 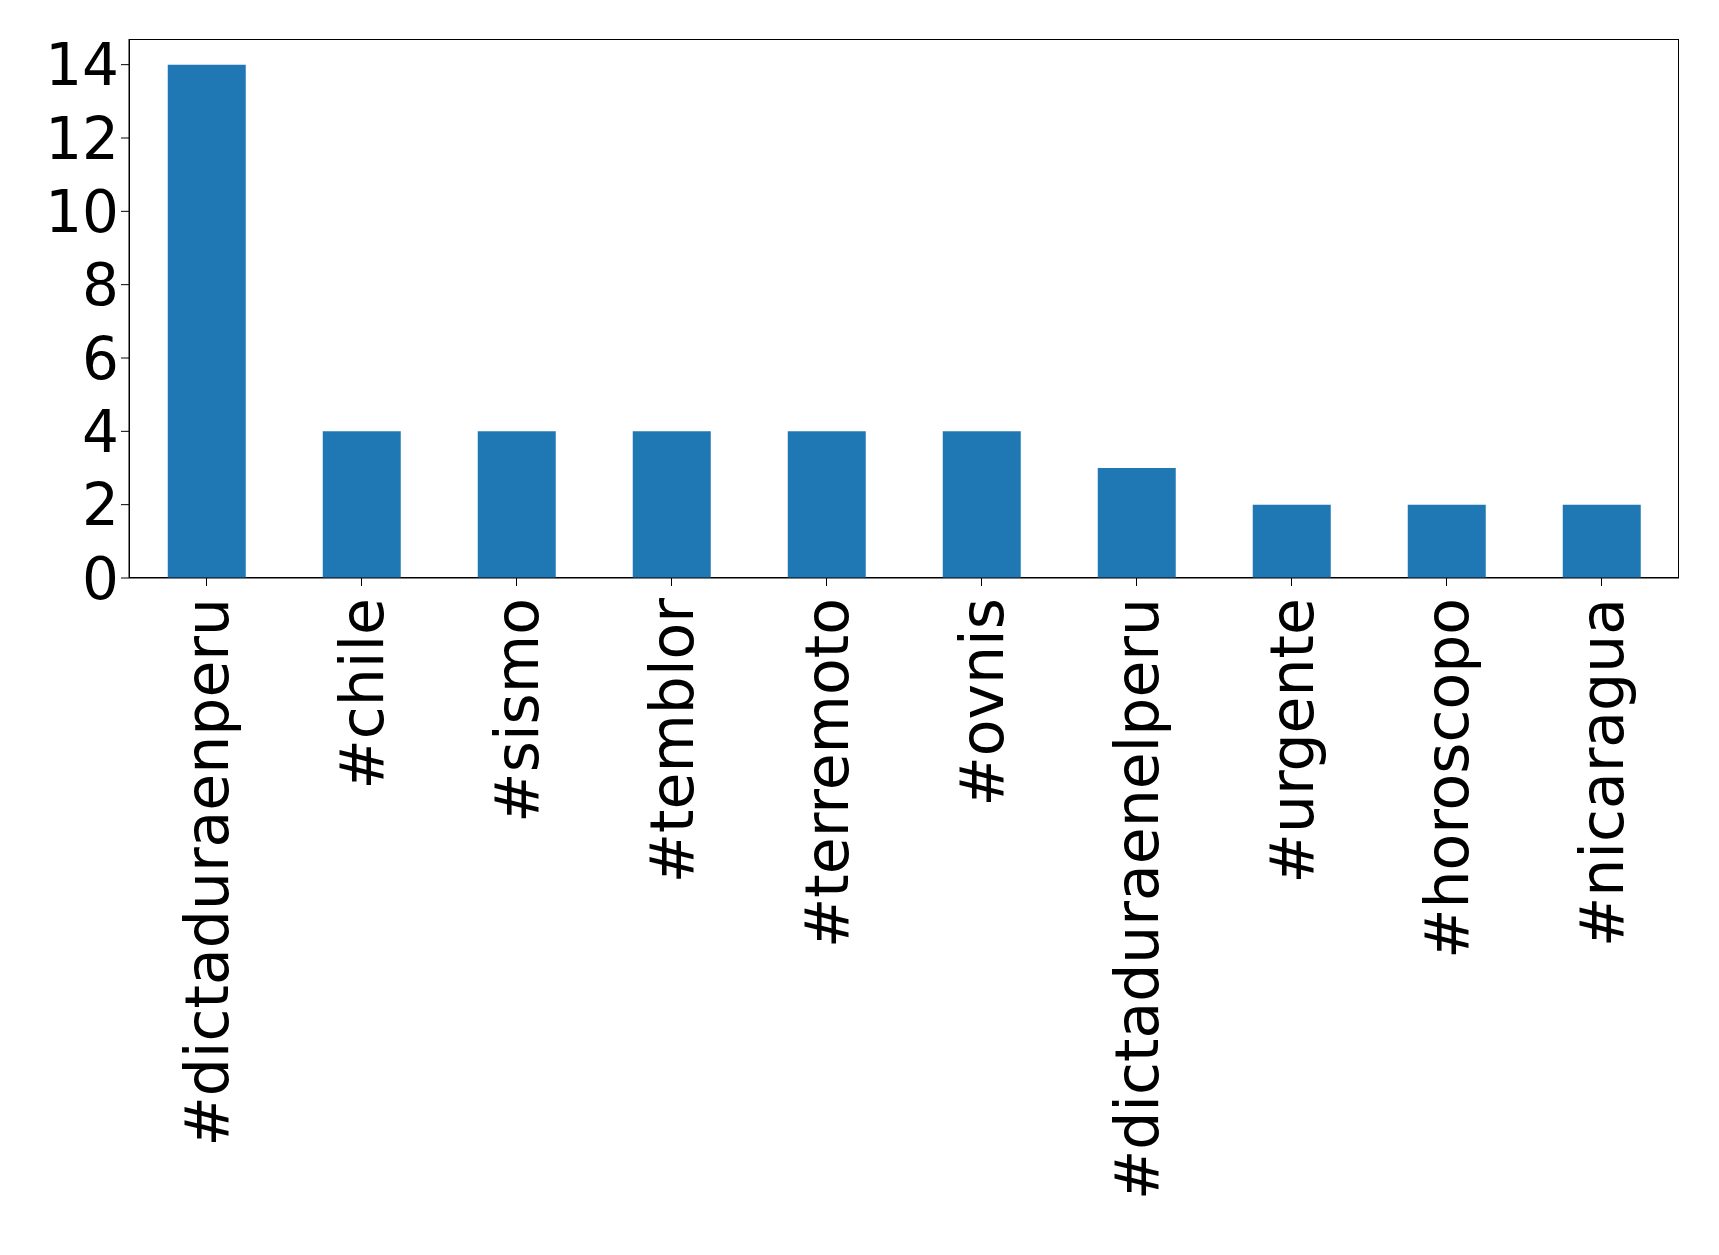 What do you see at coordinates (1291, 741) in the screenshot?
I see `x-tick-label: #urgente` at bounding box center [1291, 741].